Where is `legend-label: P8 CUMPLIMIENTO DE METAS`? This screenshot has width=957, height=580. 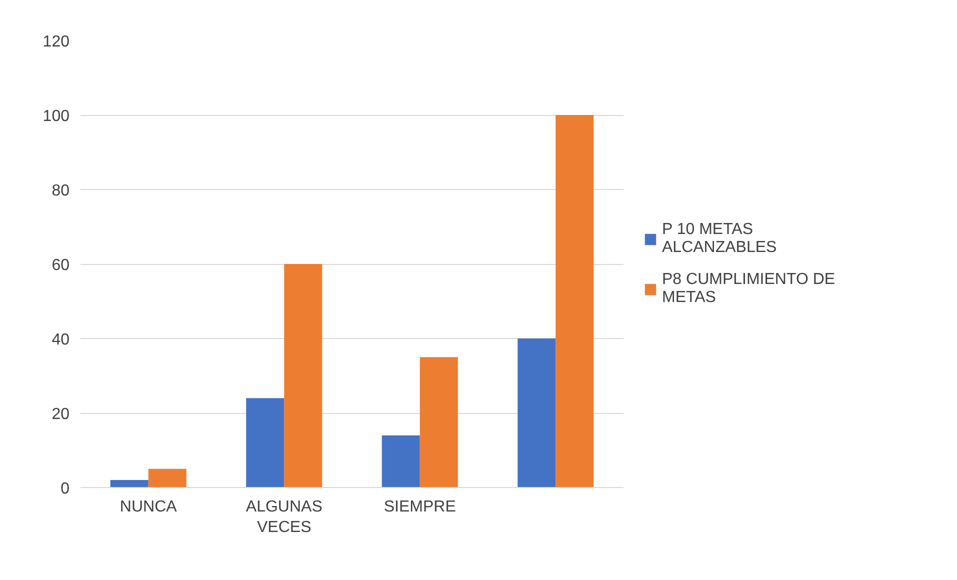
legend-label: P8 CUMPLIMIENTO DE METAS is located at coordinates (749, 288).